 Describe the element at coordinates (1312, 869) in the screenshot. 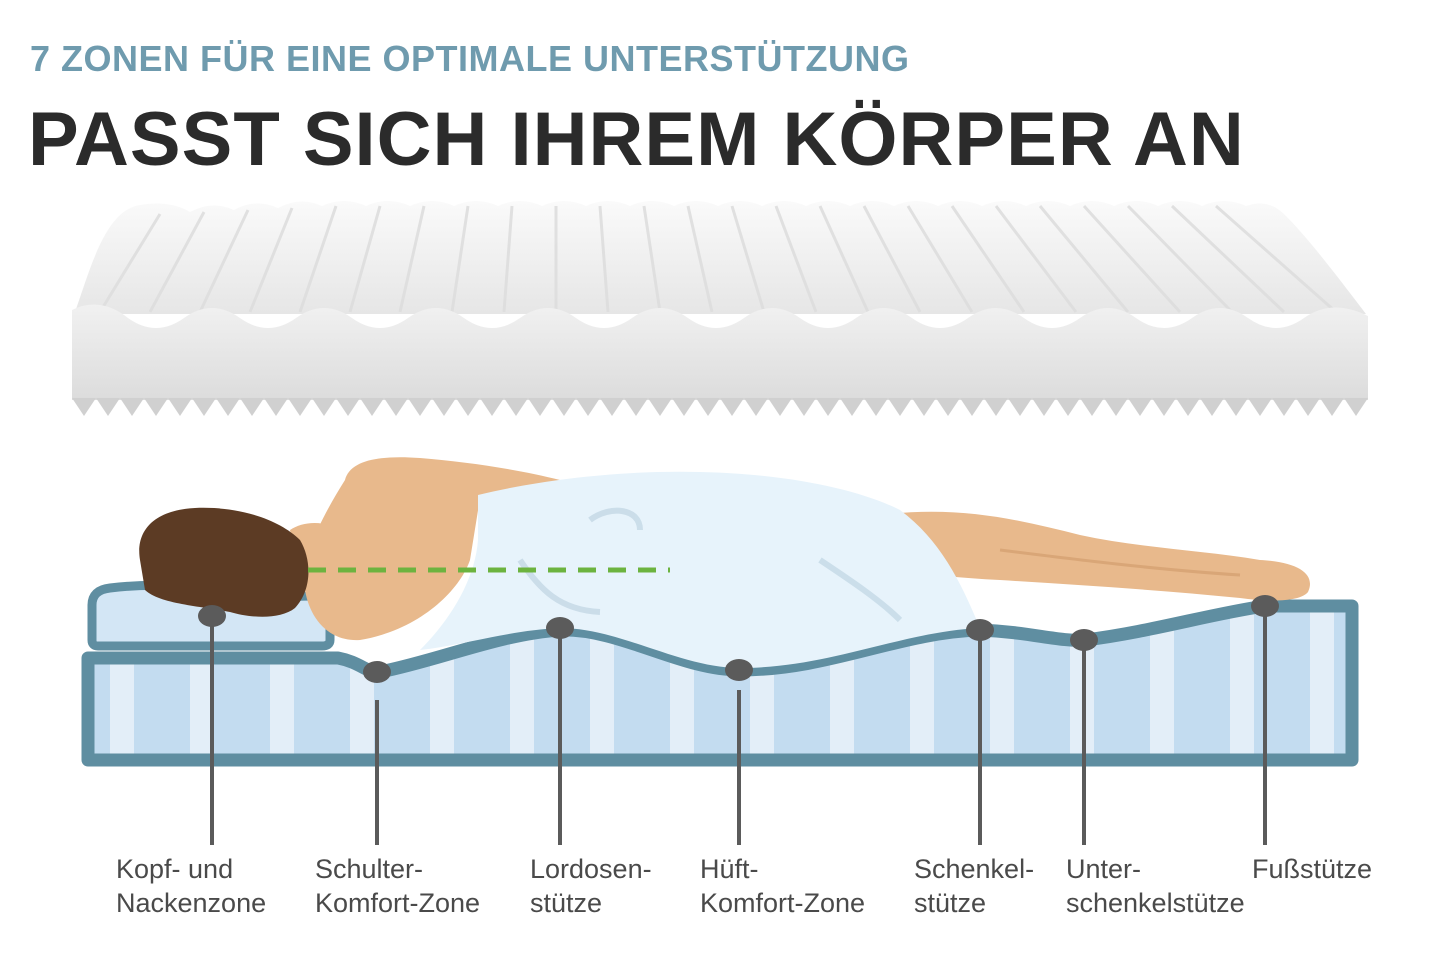

I see `zone-label-fuss: Fußstütze` at that location.